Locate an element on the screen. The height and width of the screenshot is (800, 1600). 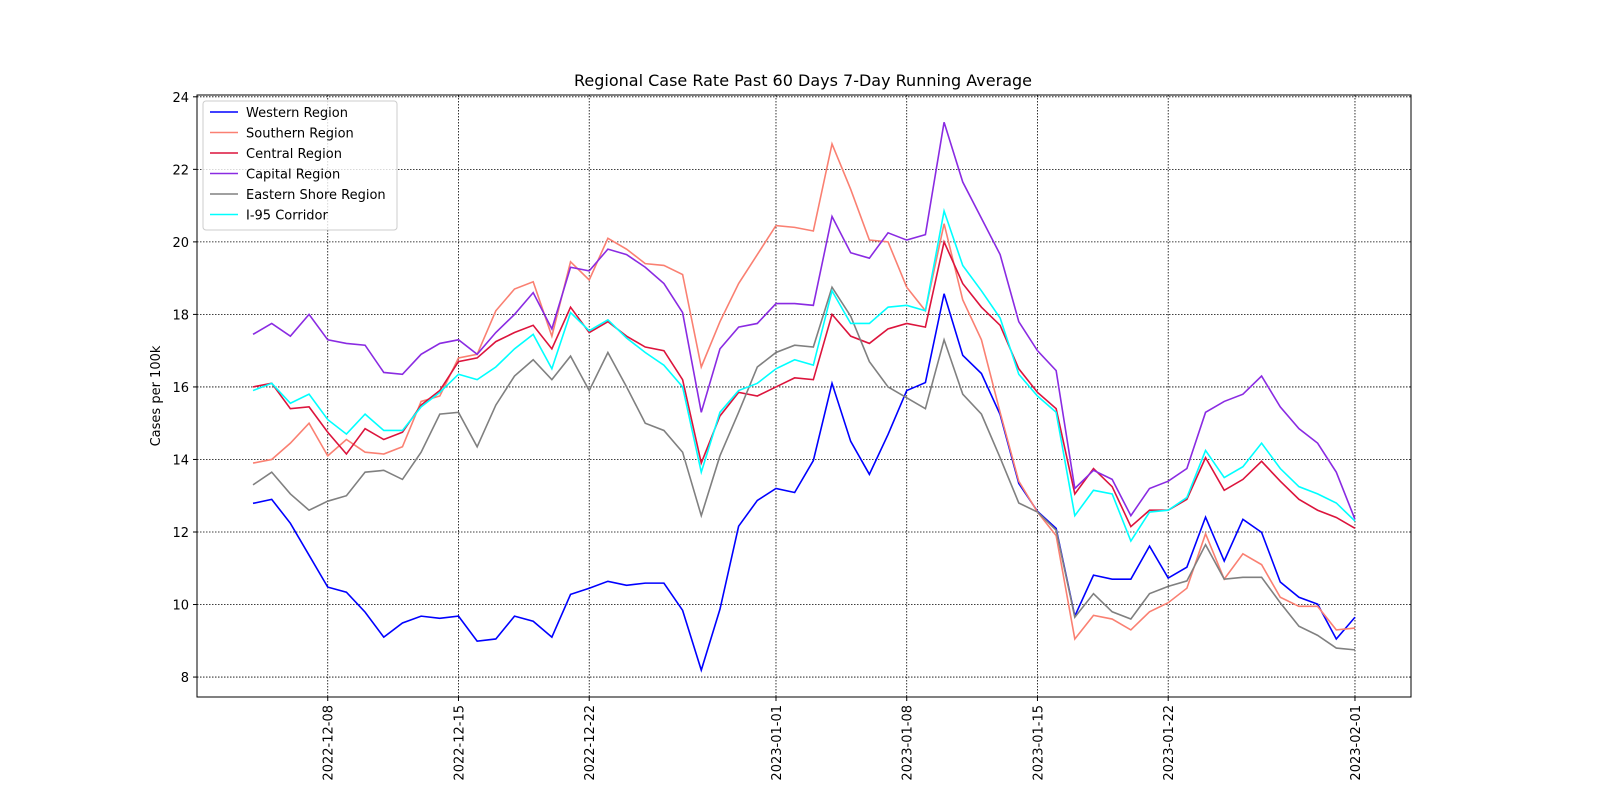
y-tick-label: 22 is located at coordinates (180, 170).